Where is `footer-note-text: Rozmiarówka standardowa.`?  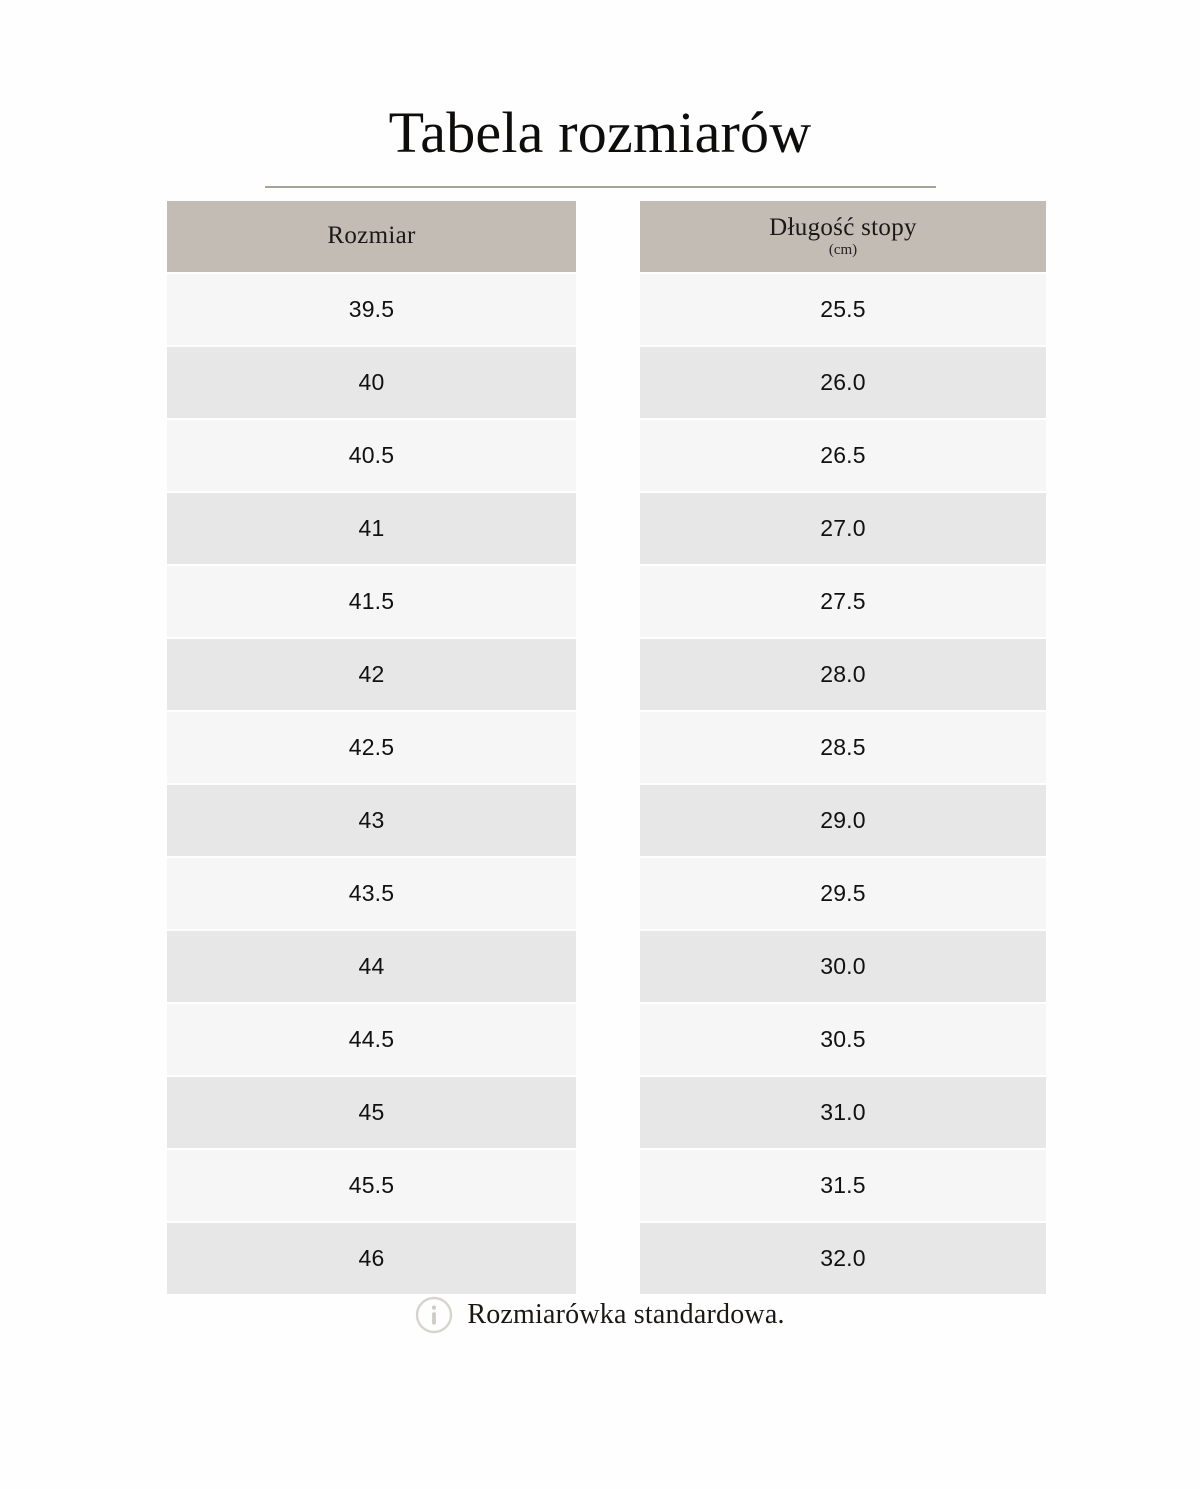 footer-note-text: Rozmiarówka standardowa. is located at coordinates (626, 1314).